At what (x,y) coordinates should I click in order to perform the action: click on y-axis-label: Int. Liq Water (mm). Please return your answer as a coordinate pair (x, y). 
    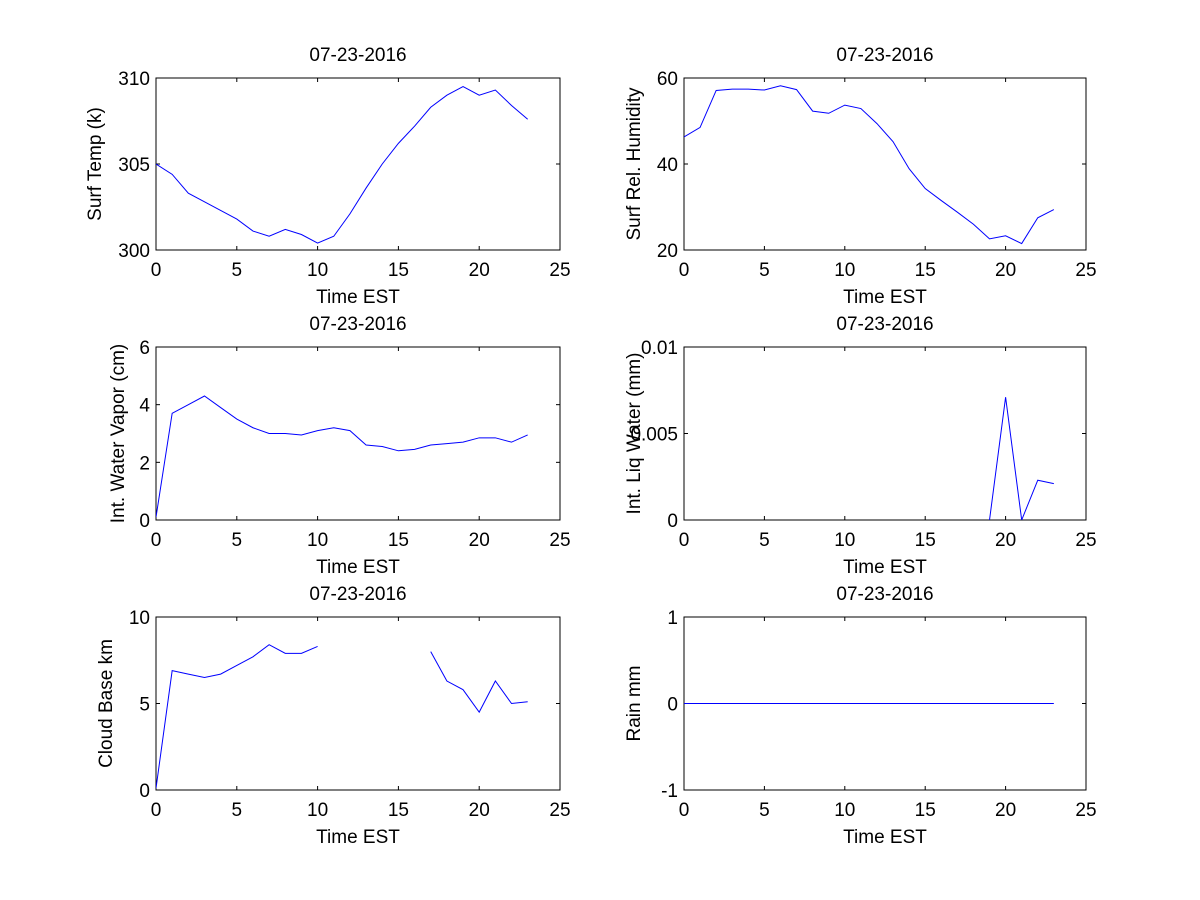
    Looking at the image, I should click on (634, 434).